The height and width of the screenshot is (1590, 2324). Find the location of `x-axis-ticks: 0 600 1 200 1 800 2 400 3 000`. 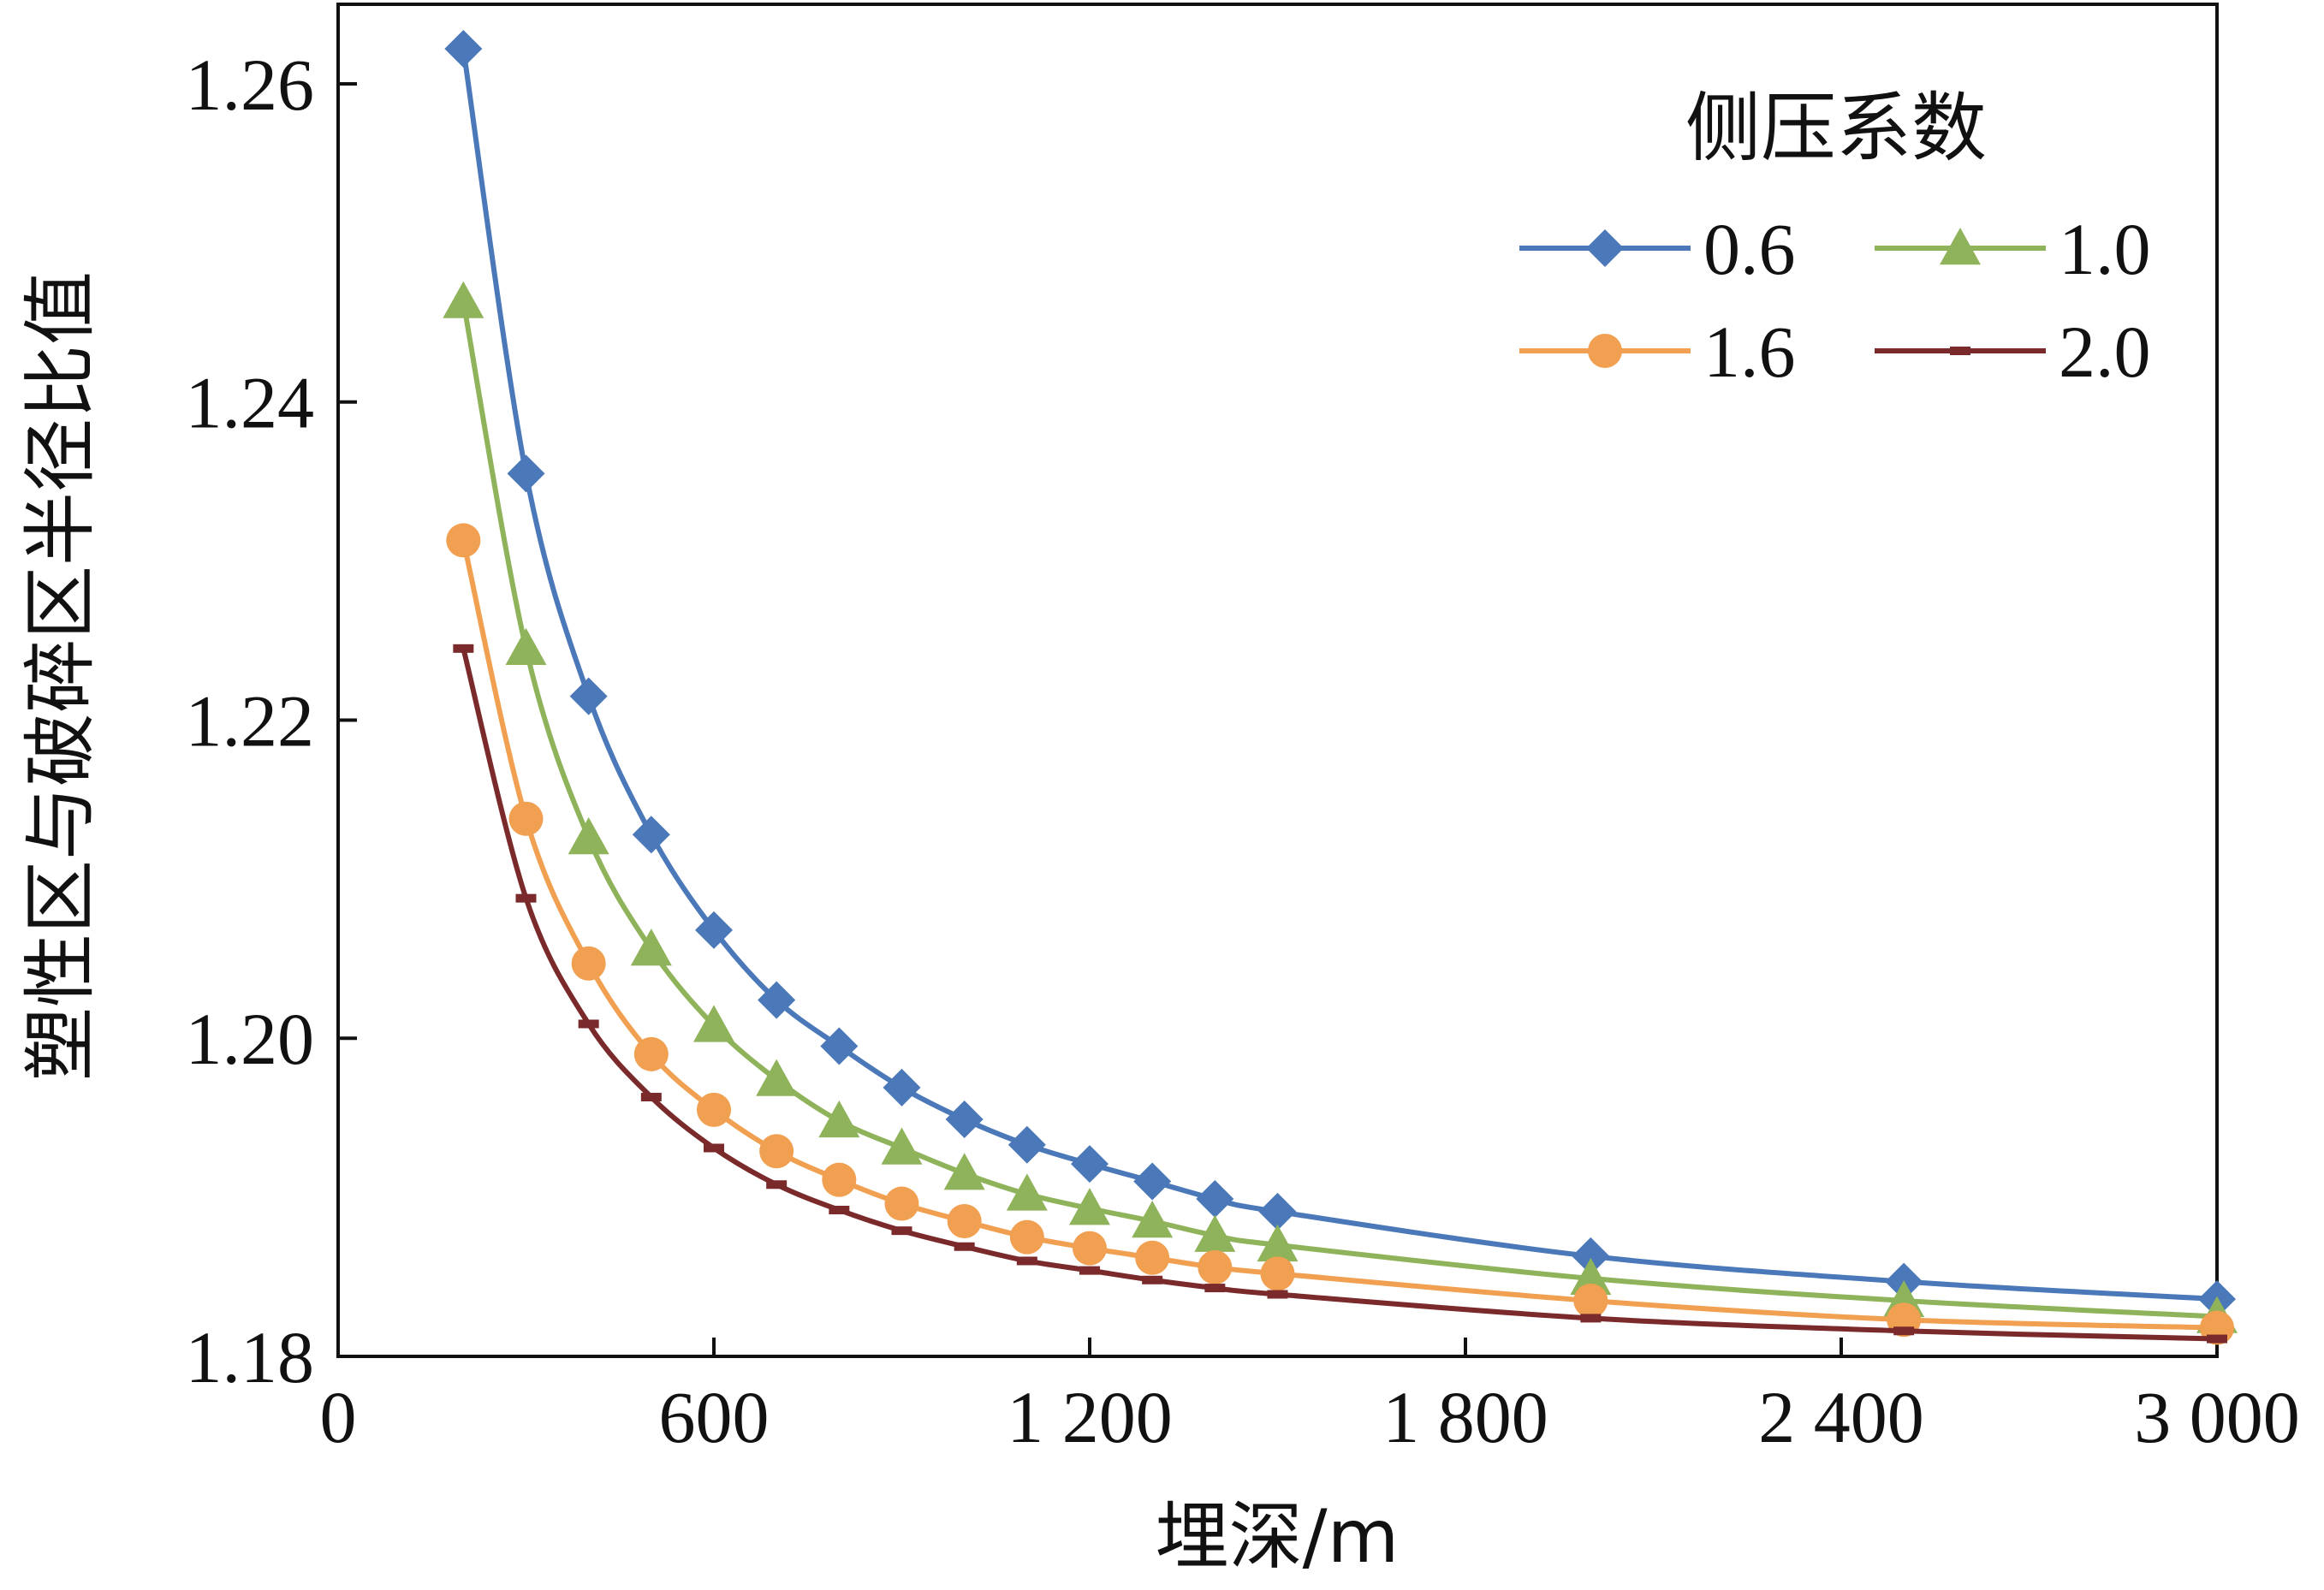

x-axis-ticks: 0 600 1 200 1 800 2 400 3 000 is located at coordinates (1310, 1398).